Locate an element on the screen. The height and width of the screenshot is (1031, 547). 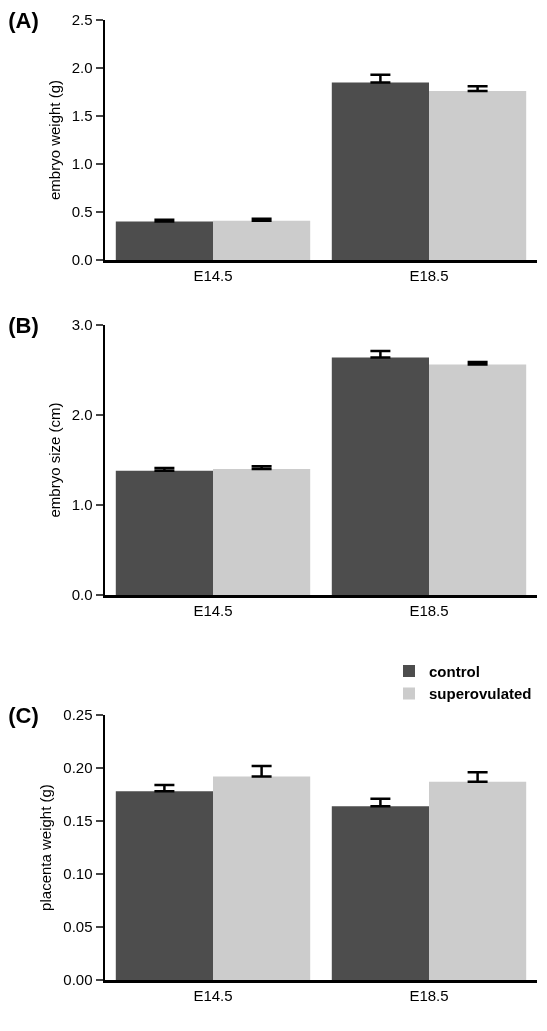
chart-title: (B) is located at coordinates (23, 325).